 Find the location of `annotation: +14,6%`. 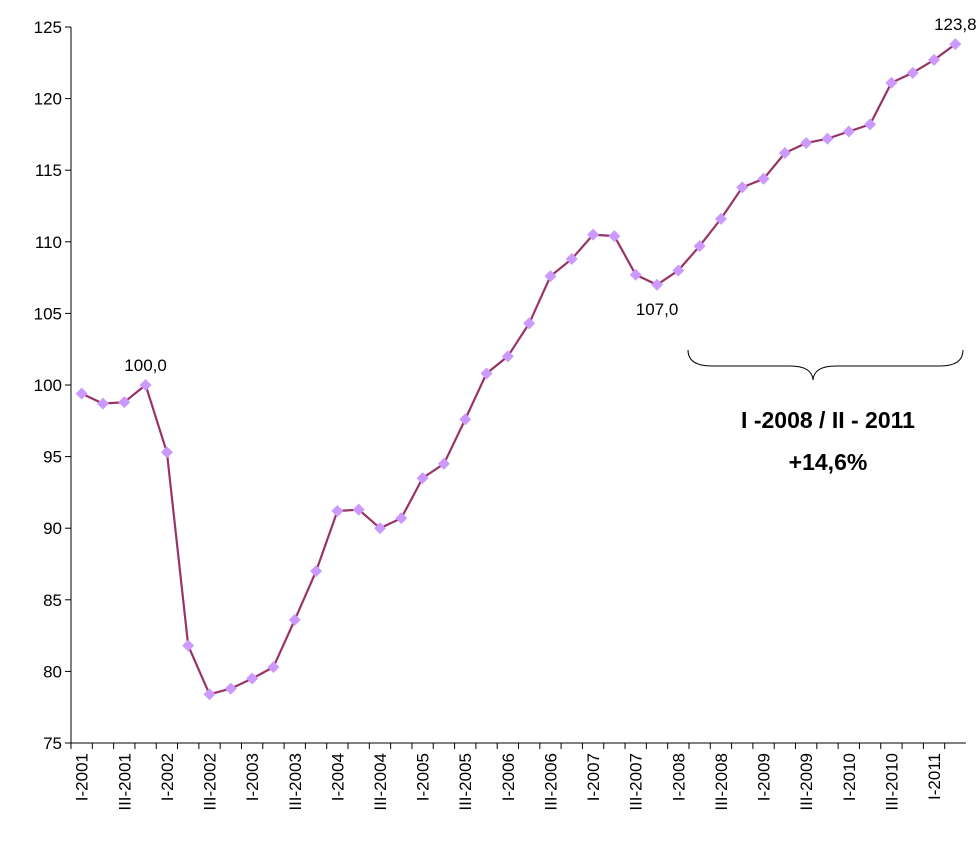

annotation: +14,6% is located at coordinates (828, 462).